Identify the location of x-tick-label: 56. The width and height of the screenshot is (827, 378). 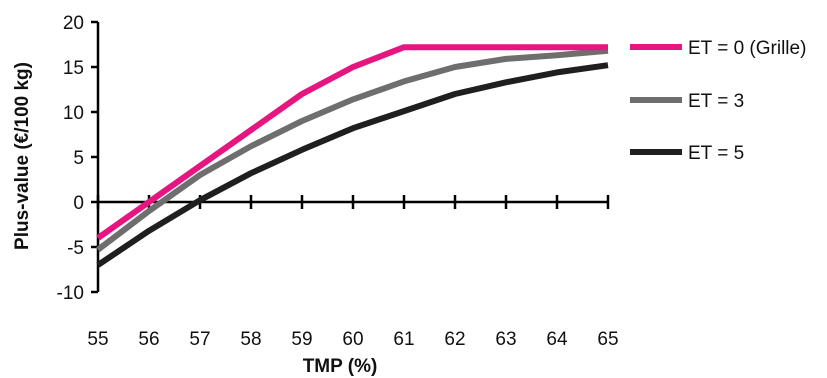
(148, 339).